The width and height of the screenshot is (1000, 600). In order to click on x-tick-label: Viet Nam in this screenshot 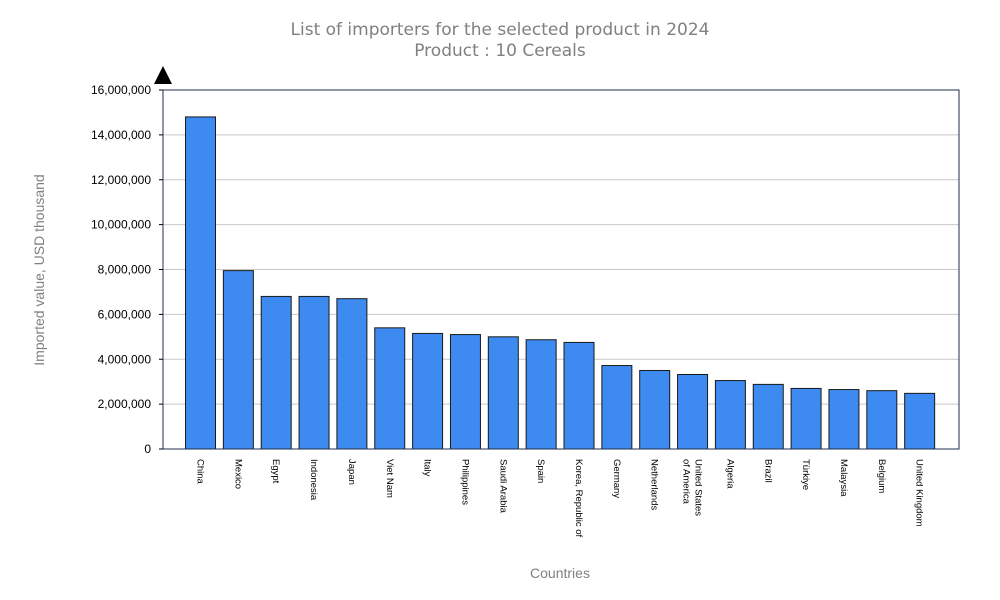, I will do `click(389, 478)`.